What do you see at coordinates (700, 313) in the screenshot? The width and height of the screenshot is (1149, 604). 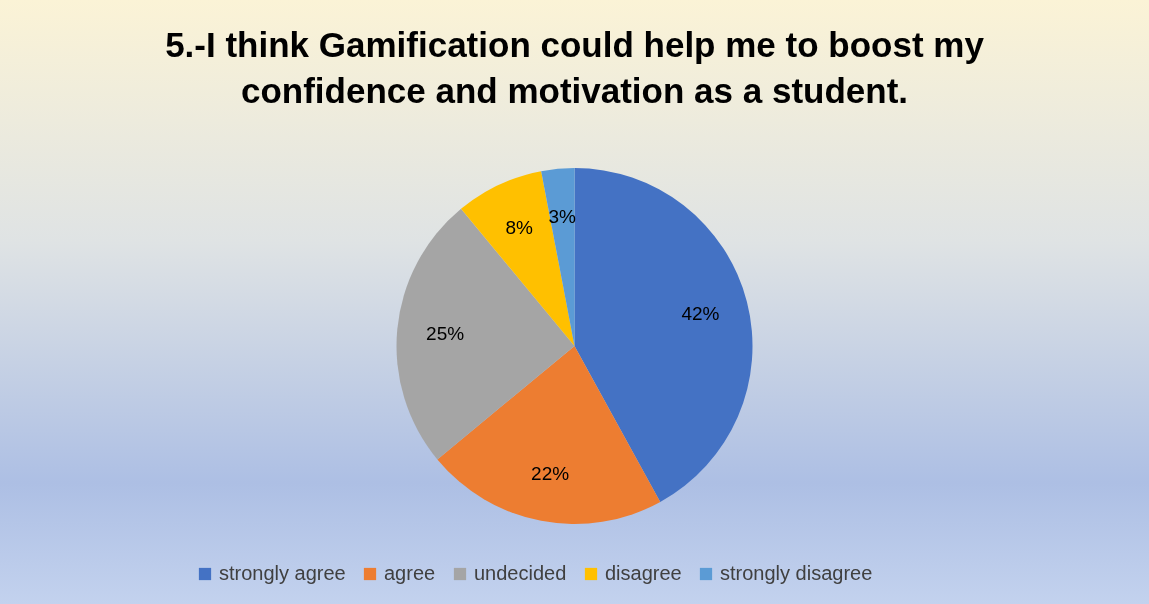 I see `data-label: 42%` at bounding box center [700, 313].